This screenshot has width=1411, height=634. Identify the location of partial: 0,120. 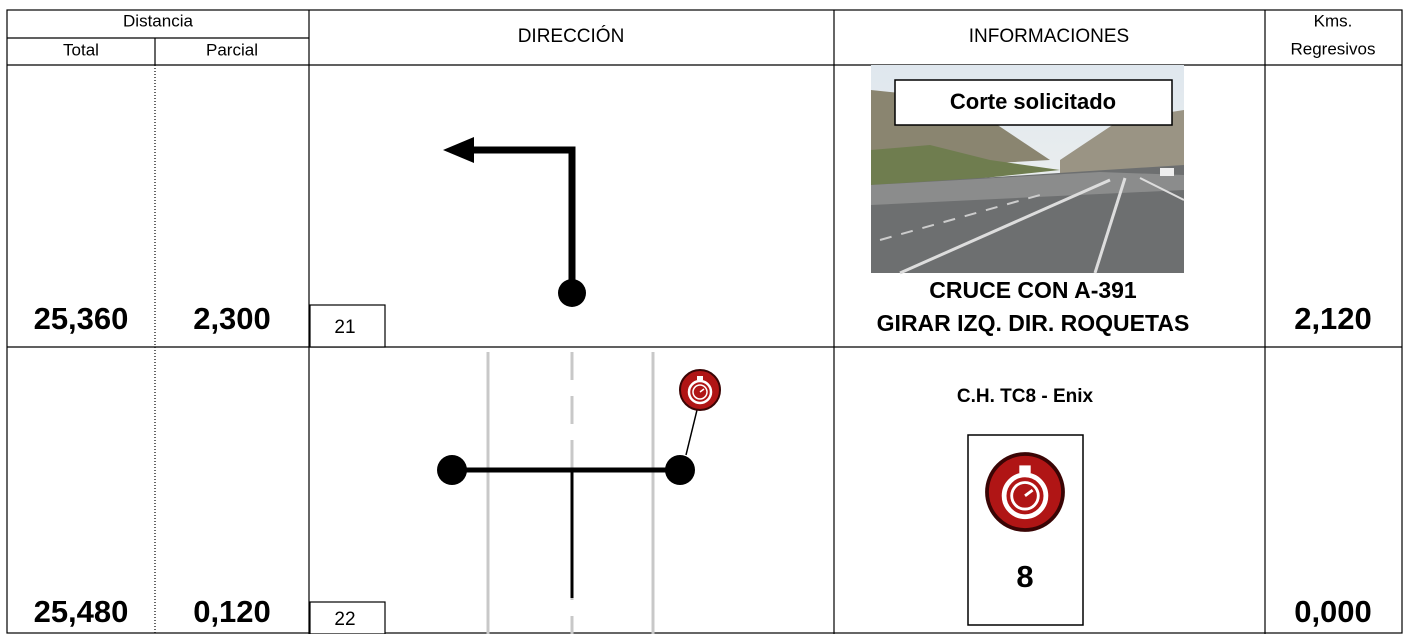
(232, 611).